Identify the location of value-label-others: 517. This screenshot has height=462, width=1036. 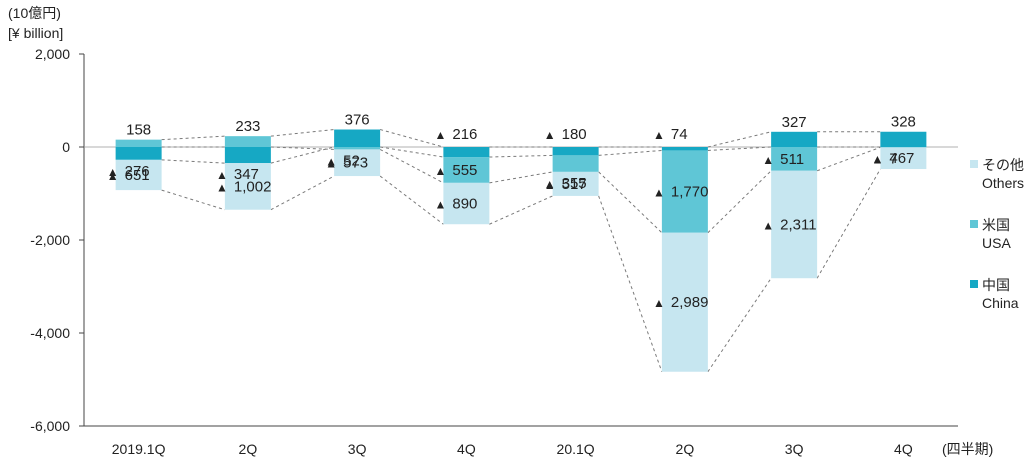
(574, 184).